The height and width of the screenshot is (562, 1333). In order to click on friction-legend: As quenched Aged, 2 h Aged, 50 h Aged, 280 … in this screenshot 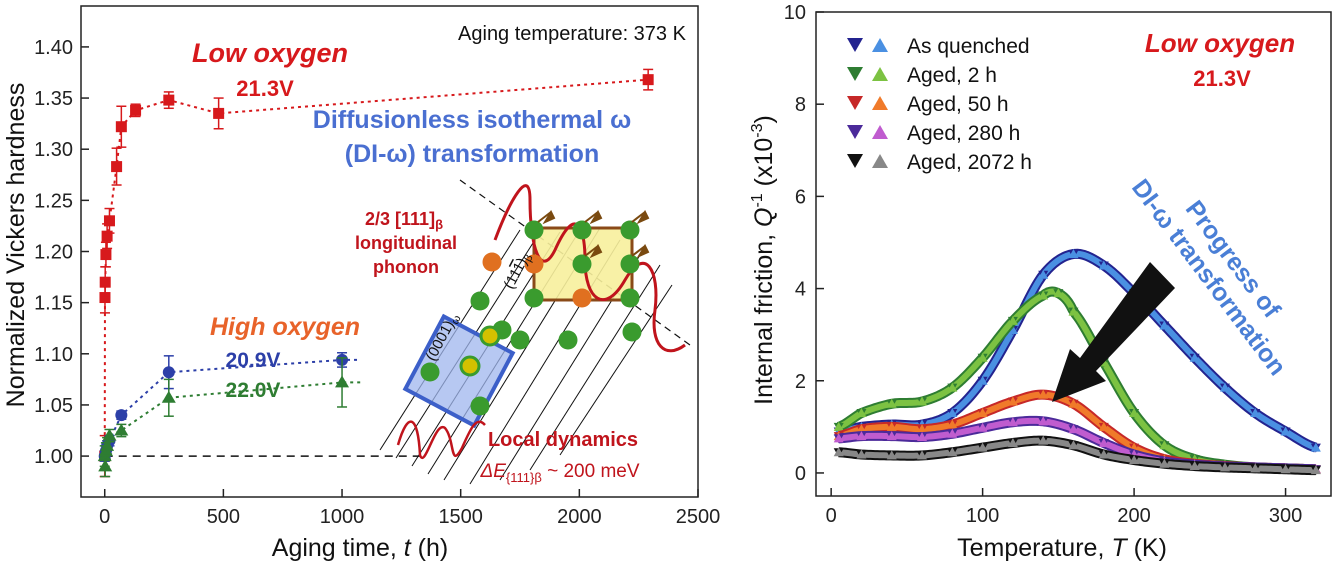, I will do `click(939, 104)`.